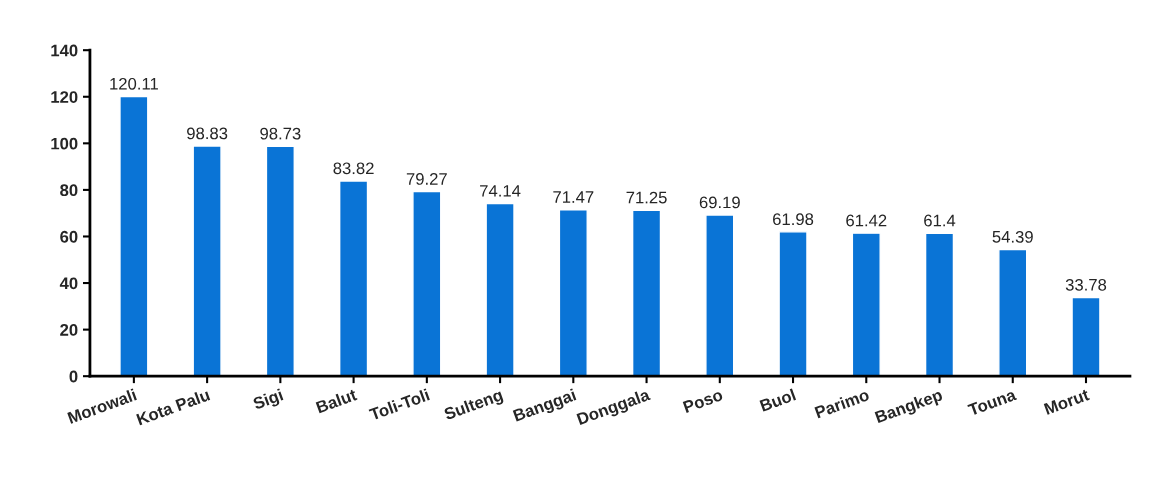 The width and height of the screenshot is (1153, 478). Describe the element at coordinates (992, 402) in the screenshot. I see `x-tick-label: Touna` at that location.